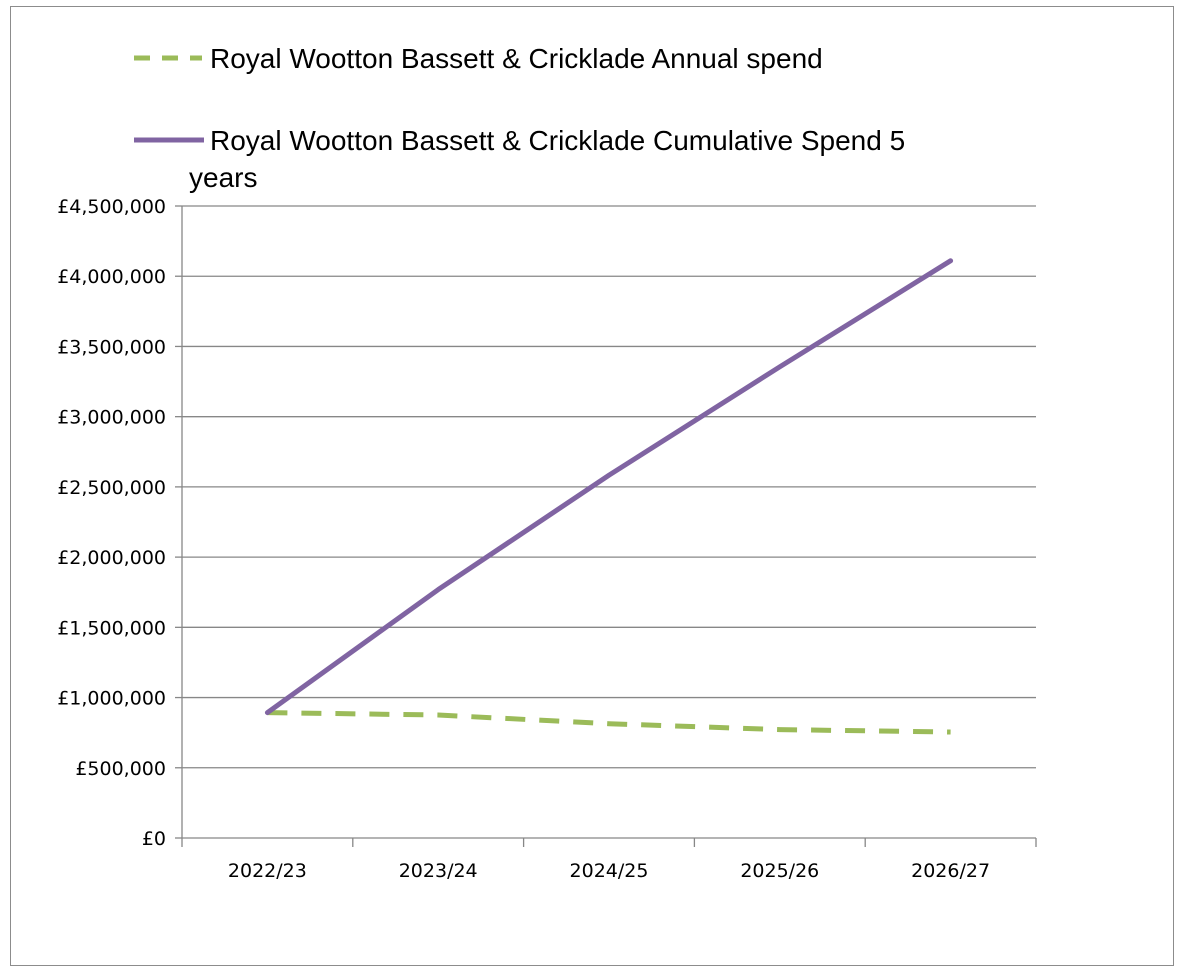  Describe the element at coordinates (111, 418) in the screenshot. I see `y-tick-label: £3,000,000` at that location.